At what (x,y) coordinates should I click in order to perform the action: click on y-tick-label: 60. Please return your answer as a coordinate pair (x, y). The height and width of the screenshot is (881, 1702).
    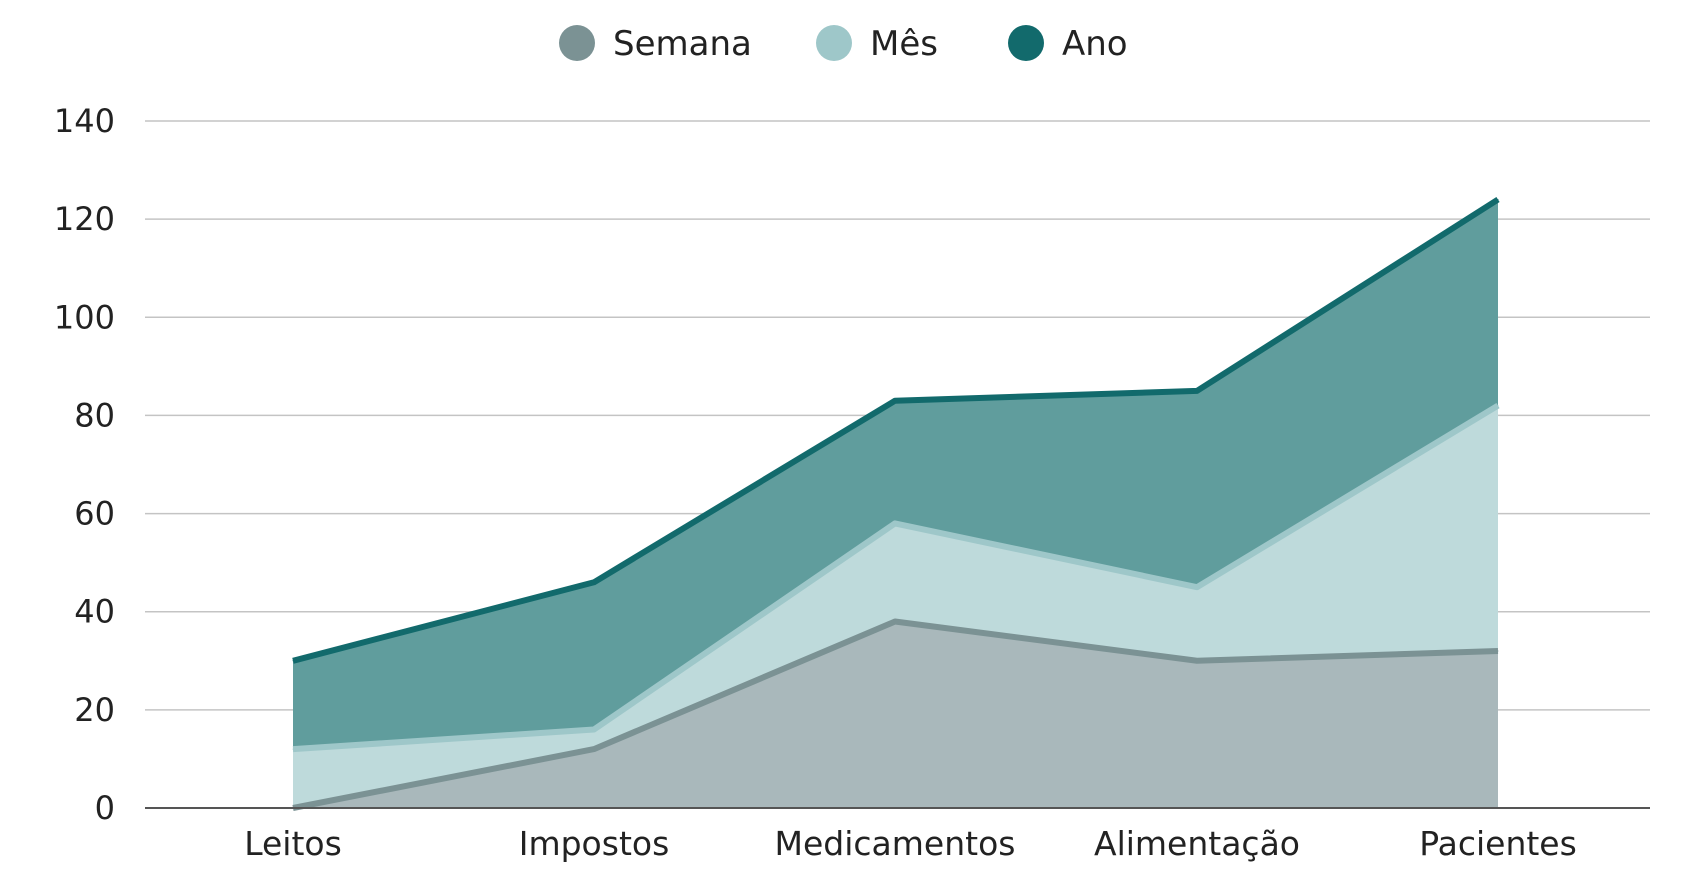
    Looking at the image, I should click on (94, 514).